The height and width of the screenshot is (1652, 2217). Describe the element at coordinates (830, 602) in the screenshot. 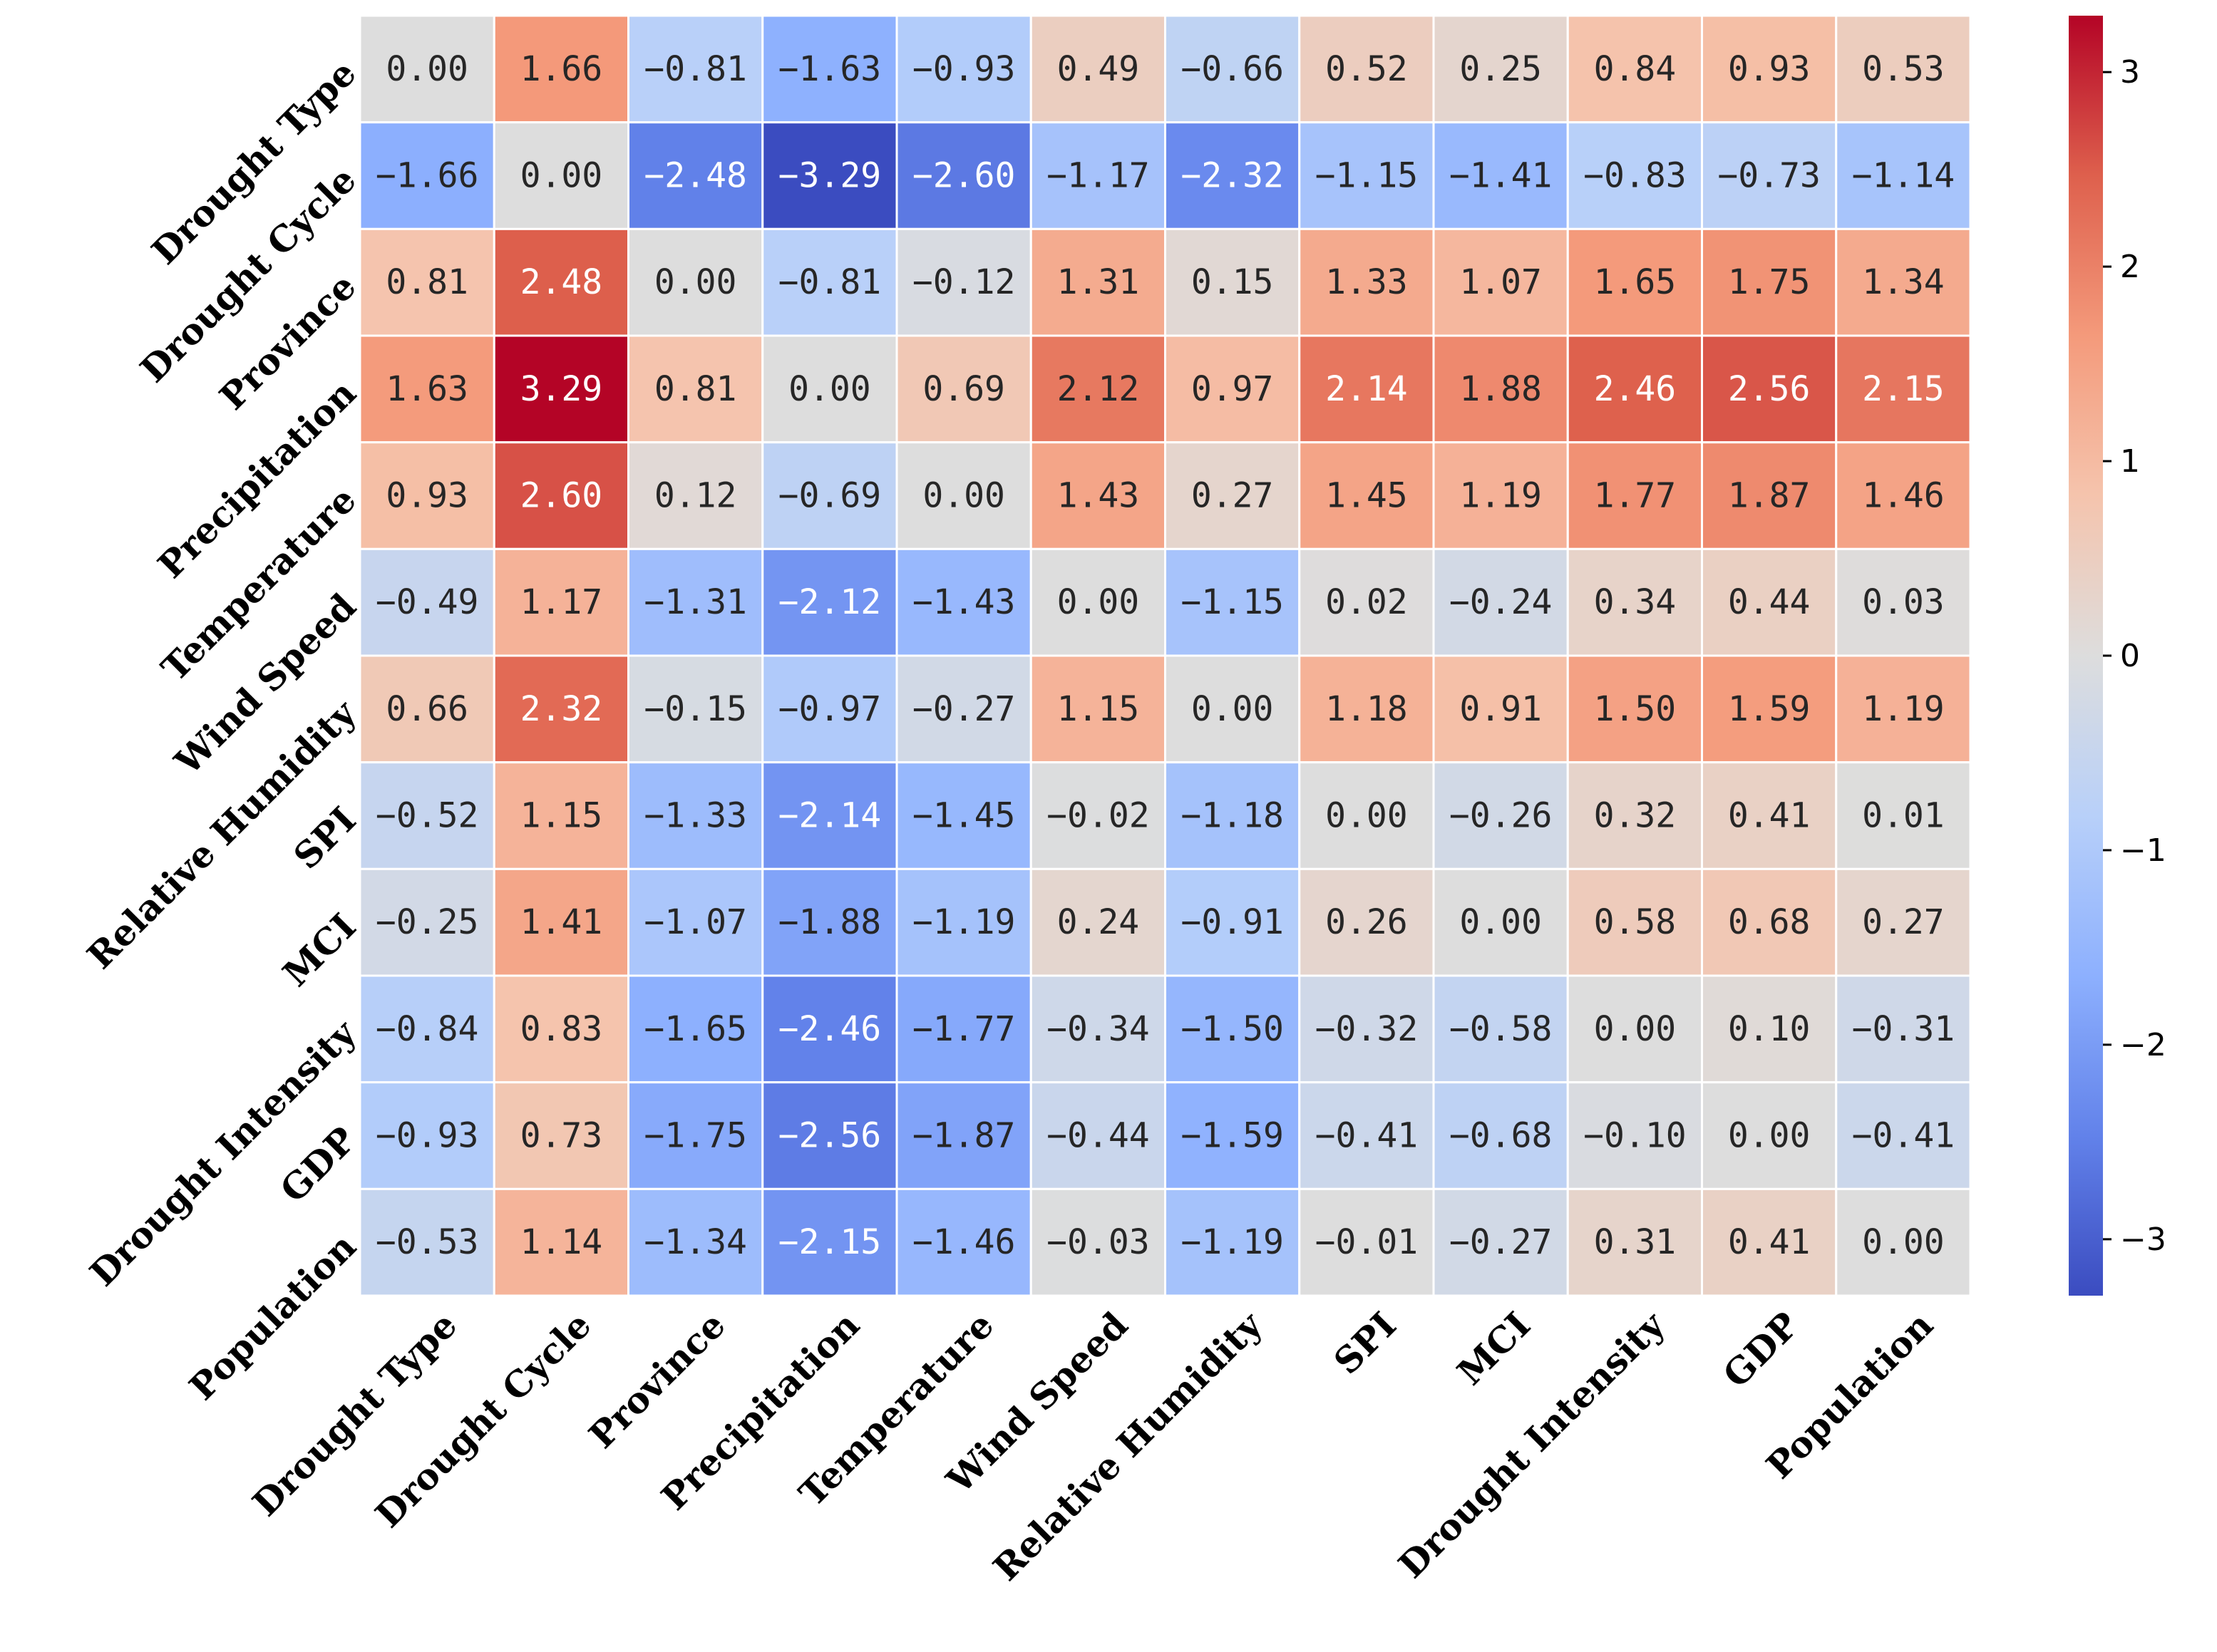

I see `cell-value-label: −2.12` at that location.